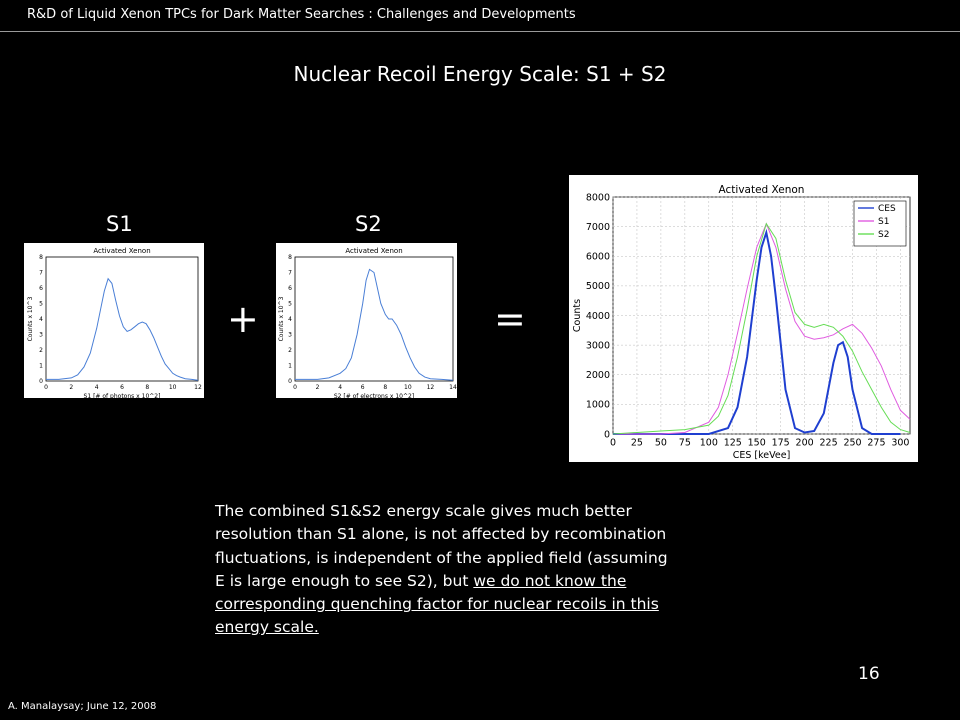 This screenshot has width=960, height=720. Describe the element at coordinates (762, 455) in the screenshot. I see `x-axis-label: CES [keVee]` at that location.